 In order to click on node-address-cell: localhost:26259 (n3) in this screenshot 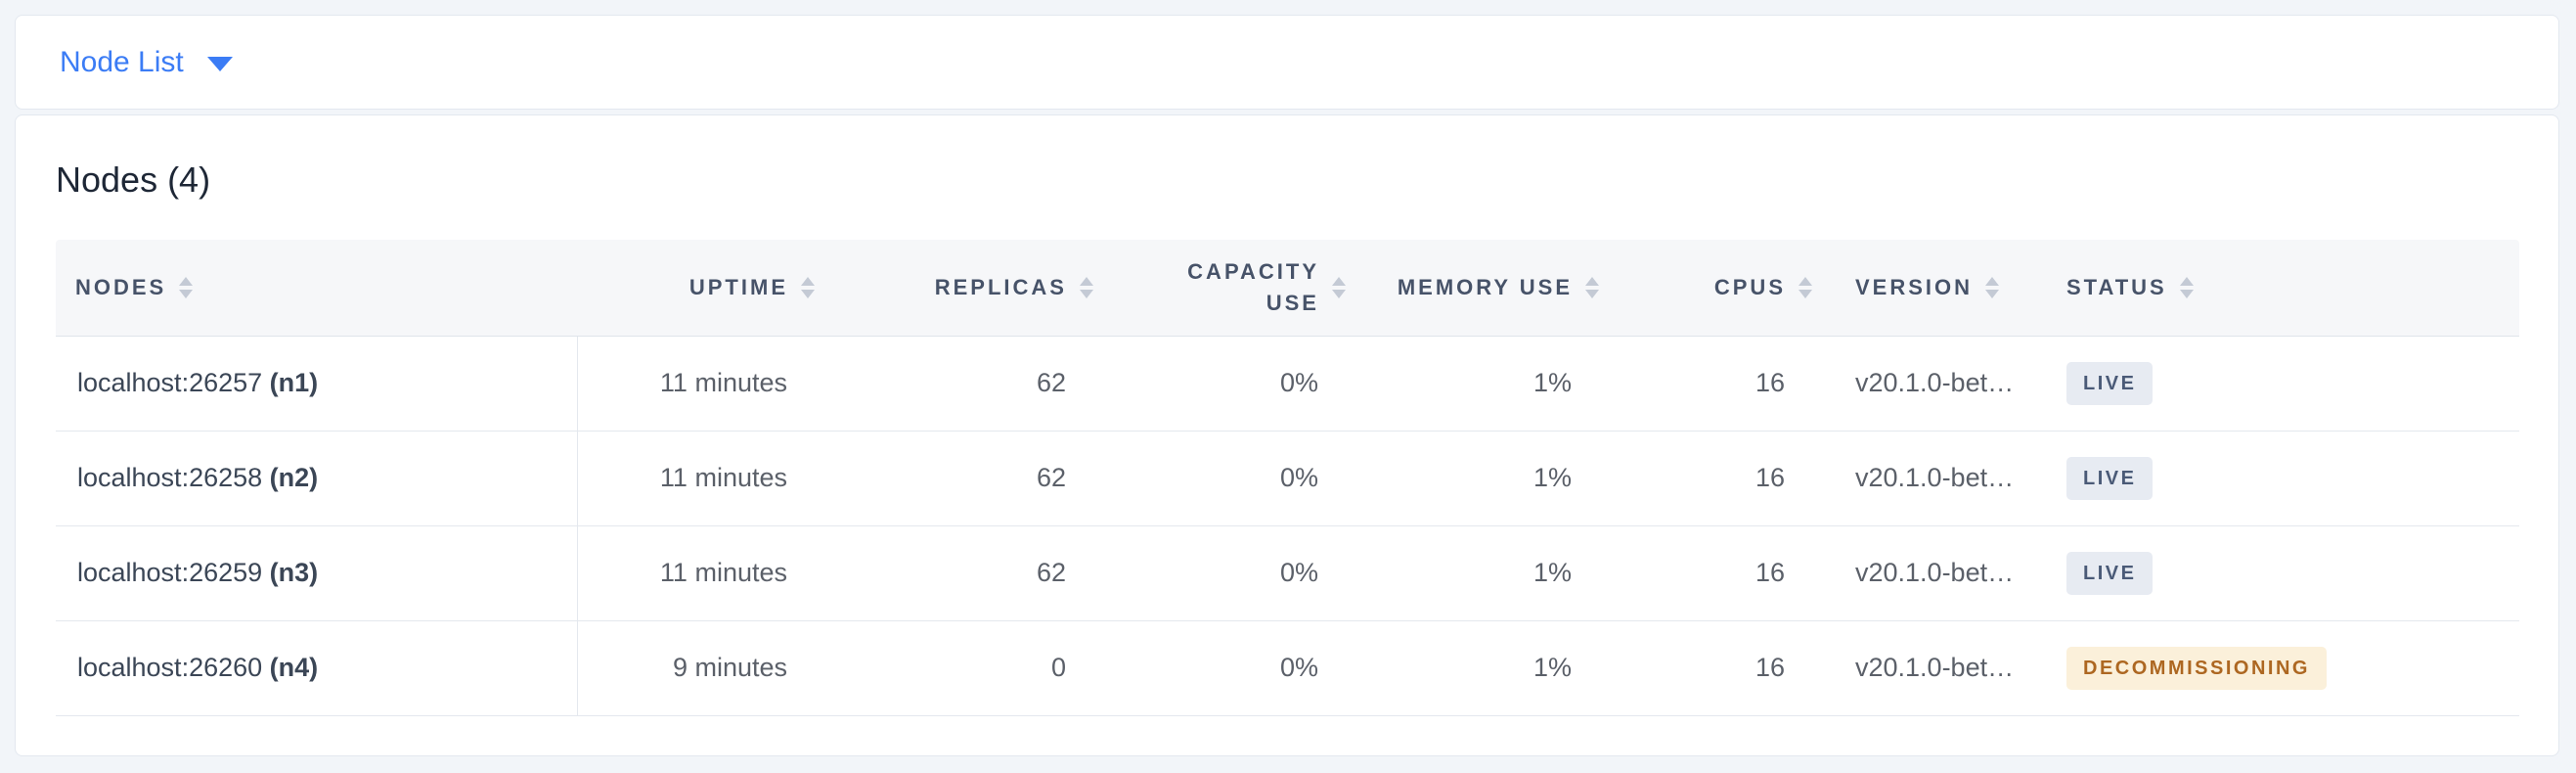, I will do `click(317, 573)`.